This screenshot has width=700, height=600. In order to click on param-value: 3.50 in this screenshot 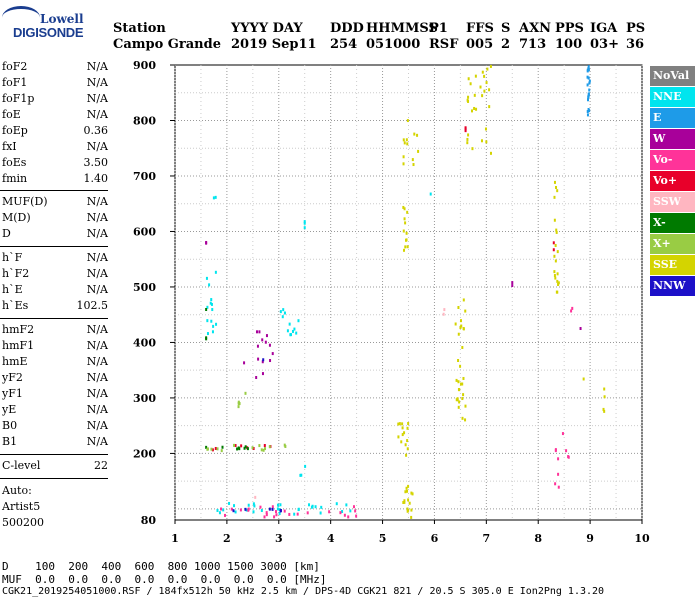, I will do `click(96, 162)`.